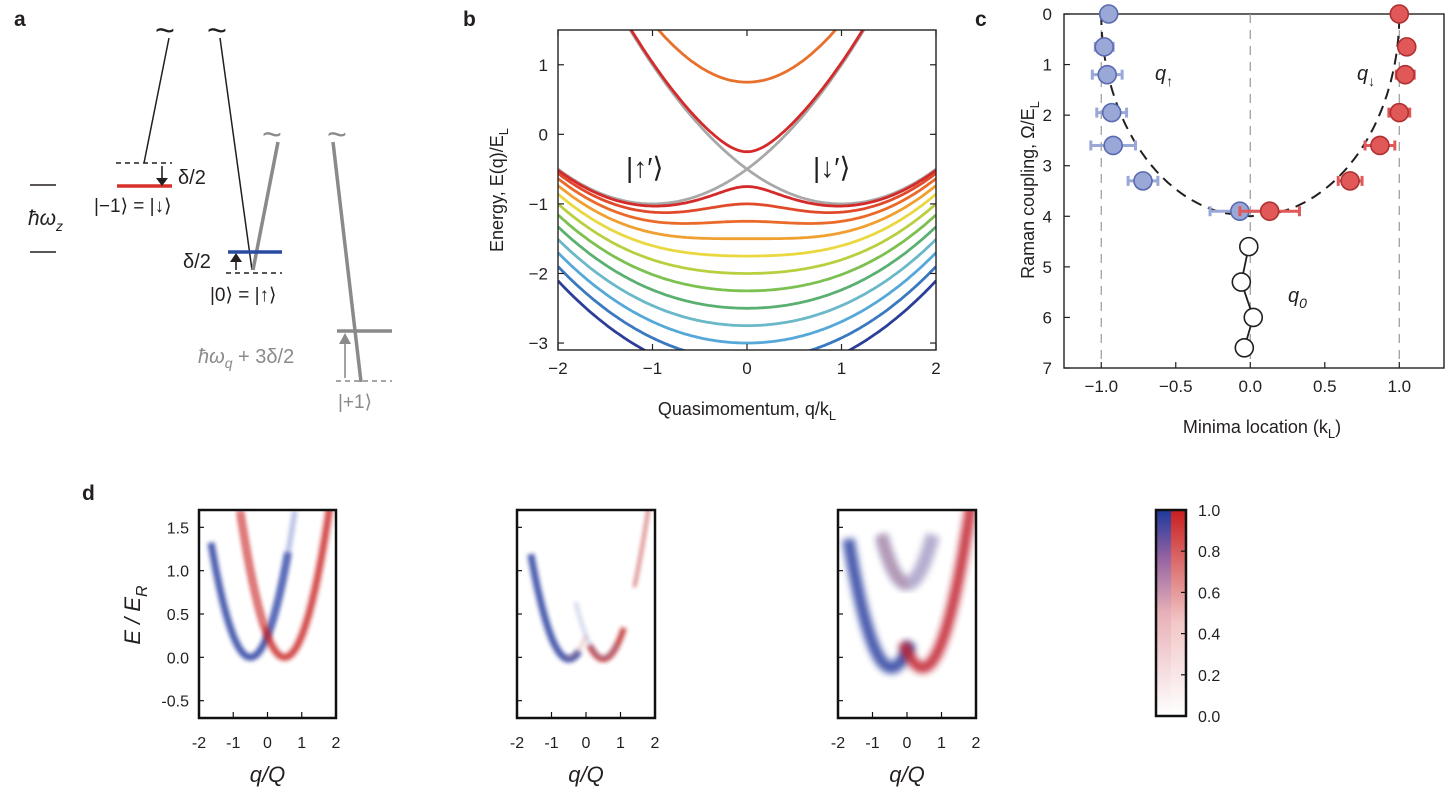  What do you see at coordinates (20, 19) in the screenshot?
I see `panel-letter-a: a` at bounding box center [20, 19].